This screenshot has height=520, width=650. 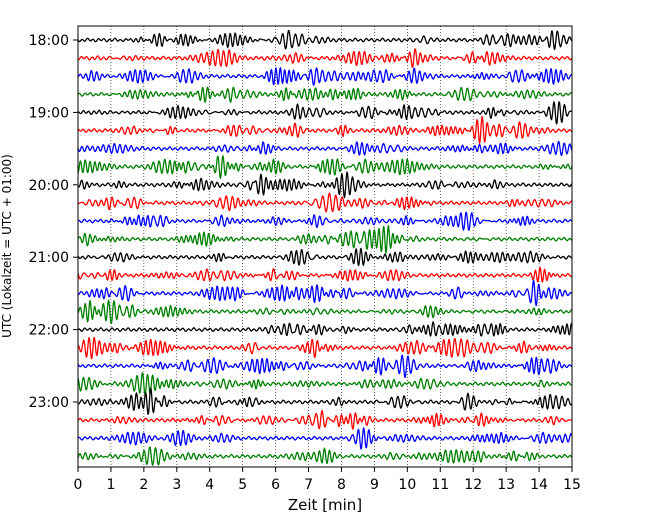 I want to click on x-tick-label: 12, so click(x=473, y=485).